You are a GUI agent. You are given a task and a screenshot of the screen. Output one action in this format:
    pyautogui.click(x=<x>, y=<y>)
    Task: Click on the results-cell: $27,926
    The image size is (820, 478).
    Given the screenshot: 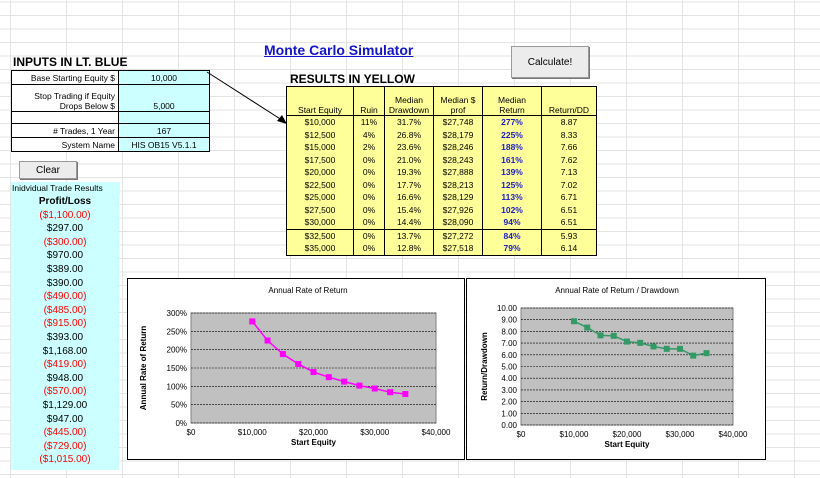 What is the action you would take?
    pyautogui.click(x=458, y=209)
    